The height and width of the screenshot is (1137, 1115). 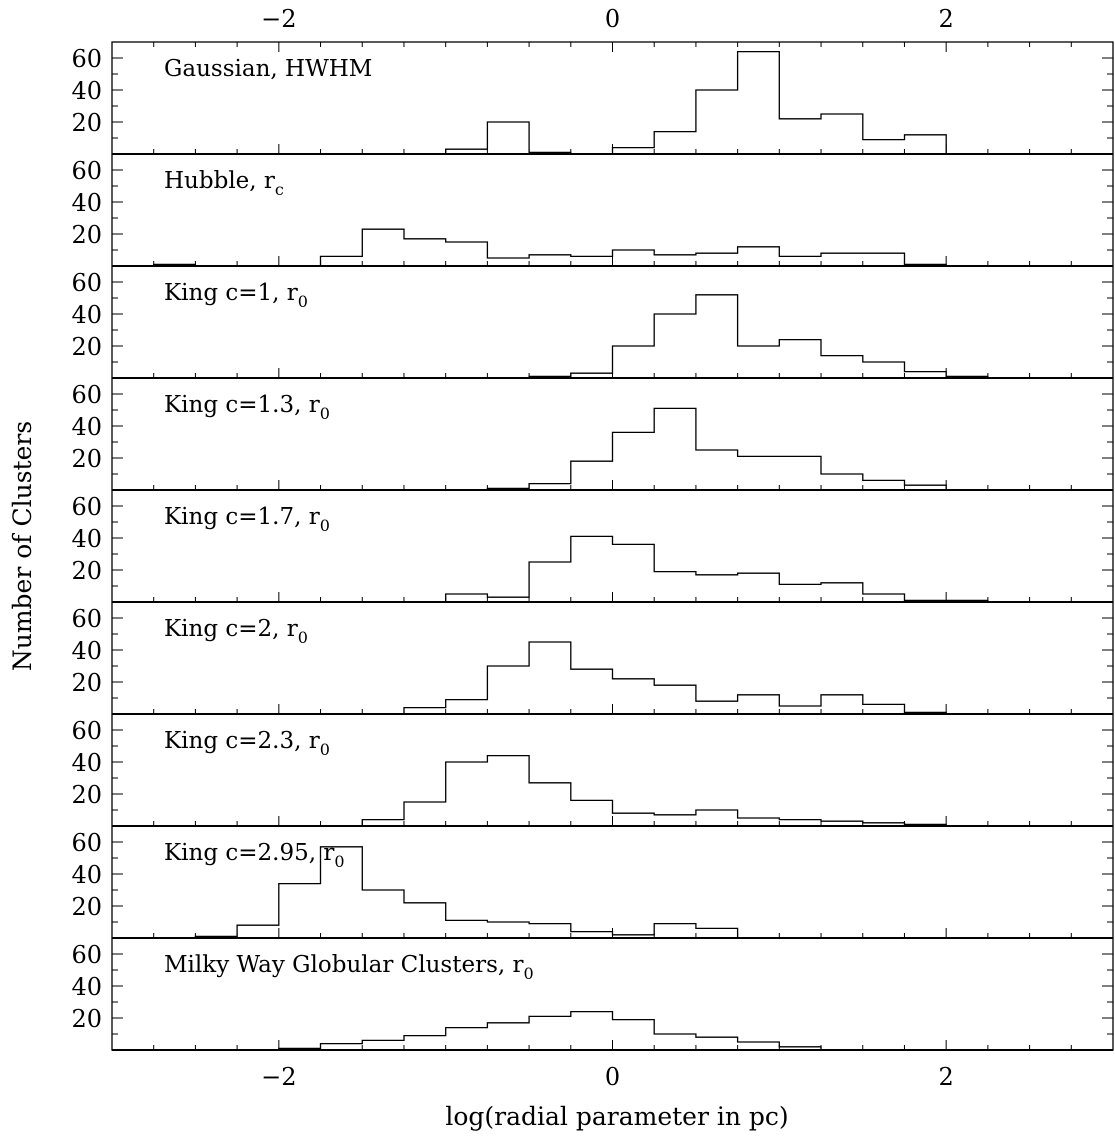 I want to click on panel-label: King c=1.7, r0, so click(x=247, y=519).